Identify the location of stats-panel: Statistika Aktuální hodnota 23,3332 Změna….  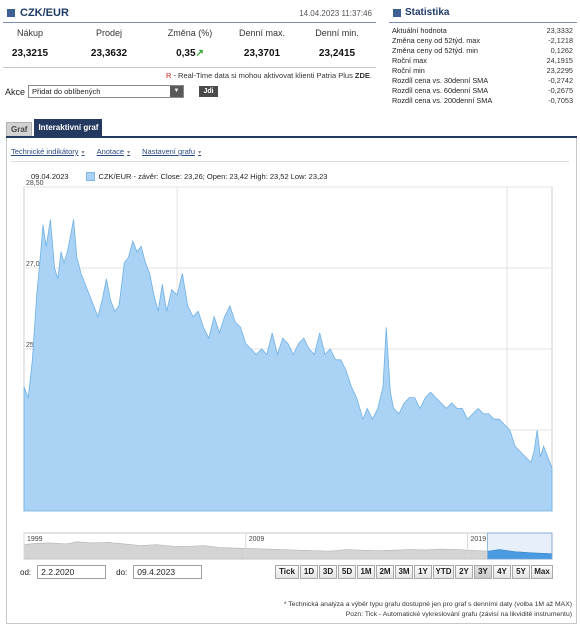
(483, 54).